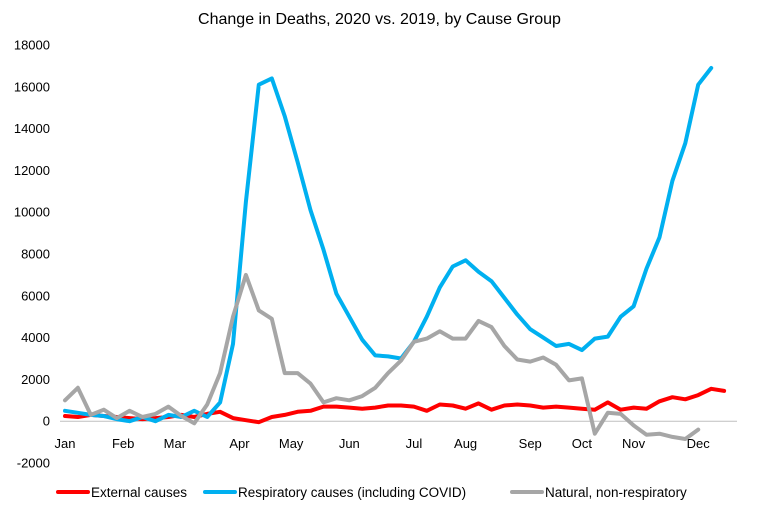 The image size is (759, 513). What do you see at coordinates (349, 443) in the screenshot?
I see `x-tick-label: Jun` at bounding box center [349, 443].